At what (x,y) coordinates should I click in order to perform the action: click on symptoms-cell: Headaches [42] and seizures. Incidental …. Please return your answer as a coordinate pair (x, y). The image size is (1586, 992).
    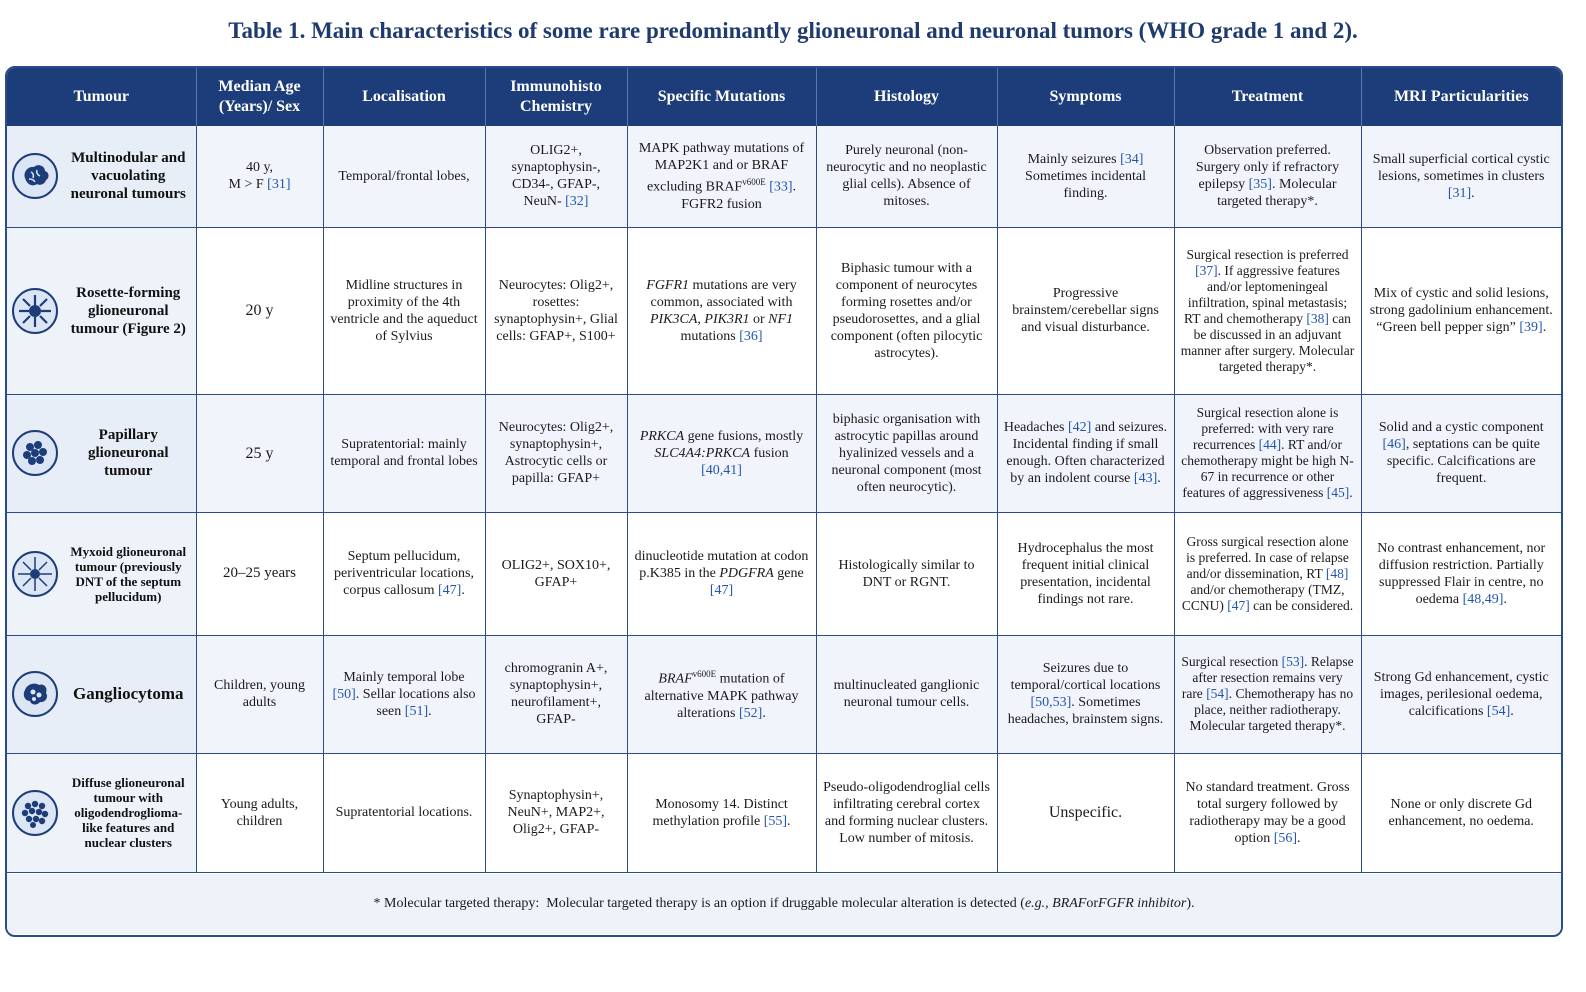
    Looking at the image, I should click on (1086, 453).